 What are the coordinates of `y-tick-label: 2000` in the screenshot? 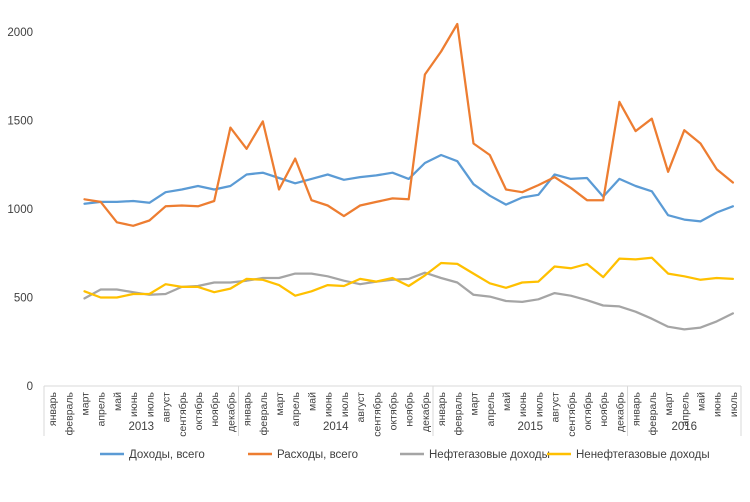 It's located at (20, 33).